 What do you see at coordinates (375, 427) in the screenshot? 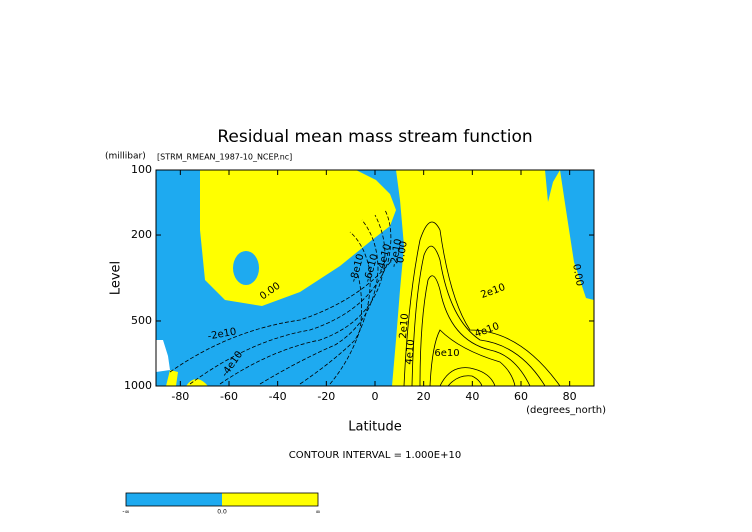
I see `x-axis-label: Latitude` at bounding box center [375, 427].